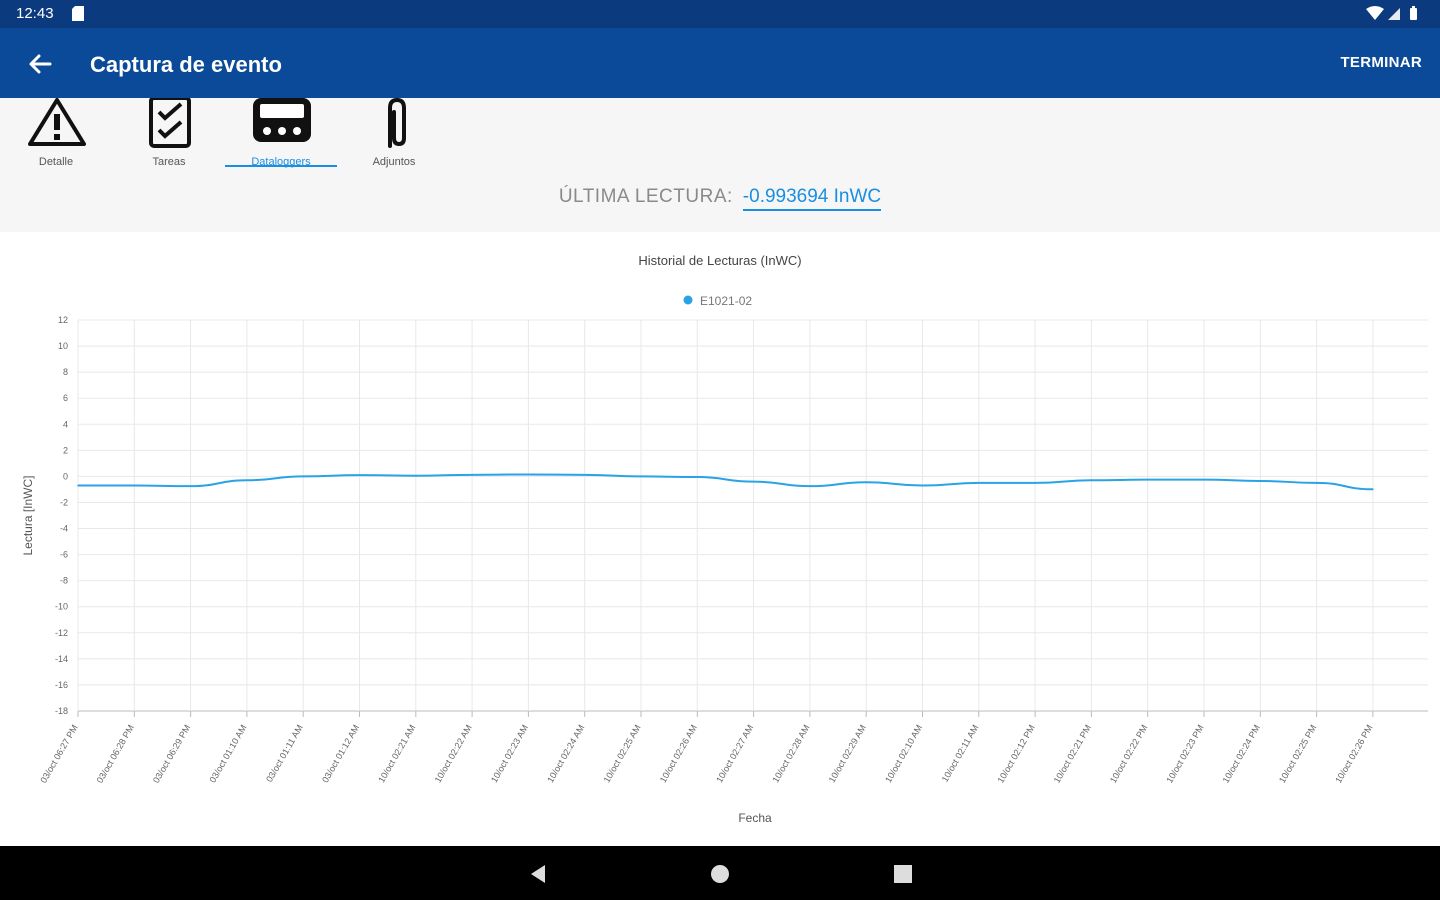 This screenshot has height=900, width=1440. What do you see at coordinates (282, 120) in the screenshot?
I see `datalogger-icon` at bounding box center [282, 120].